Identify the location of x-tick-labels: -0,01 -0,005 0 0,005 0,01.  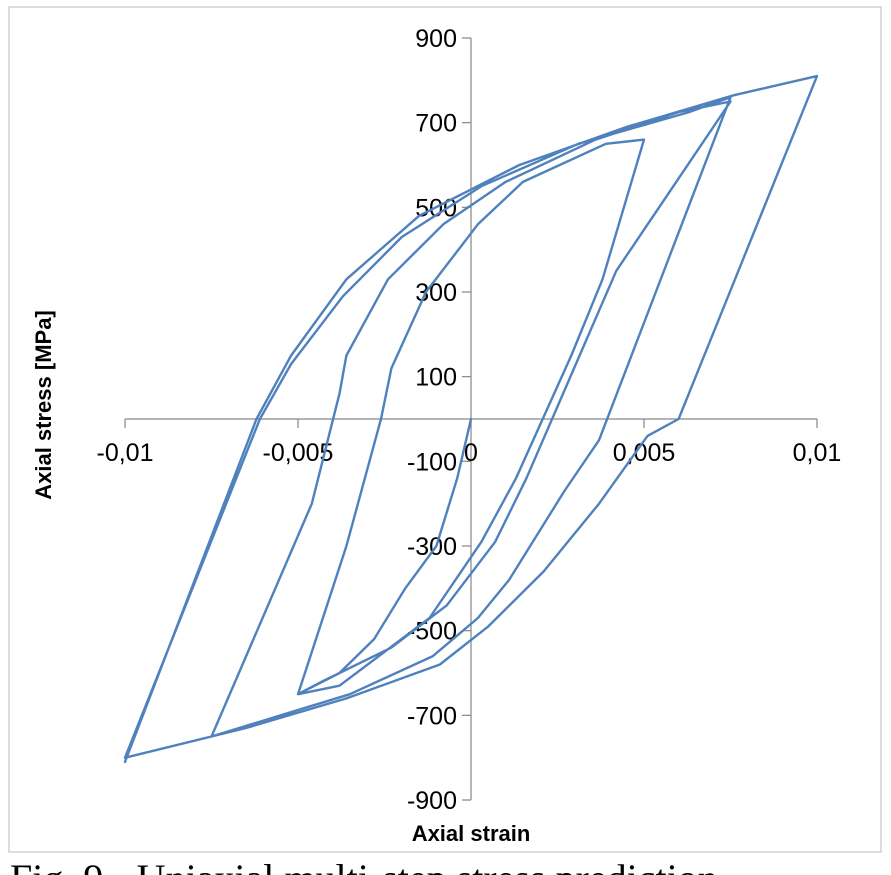
(469, 453).